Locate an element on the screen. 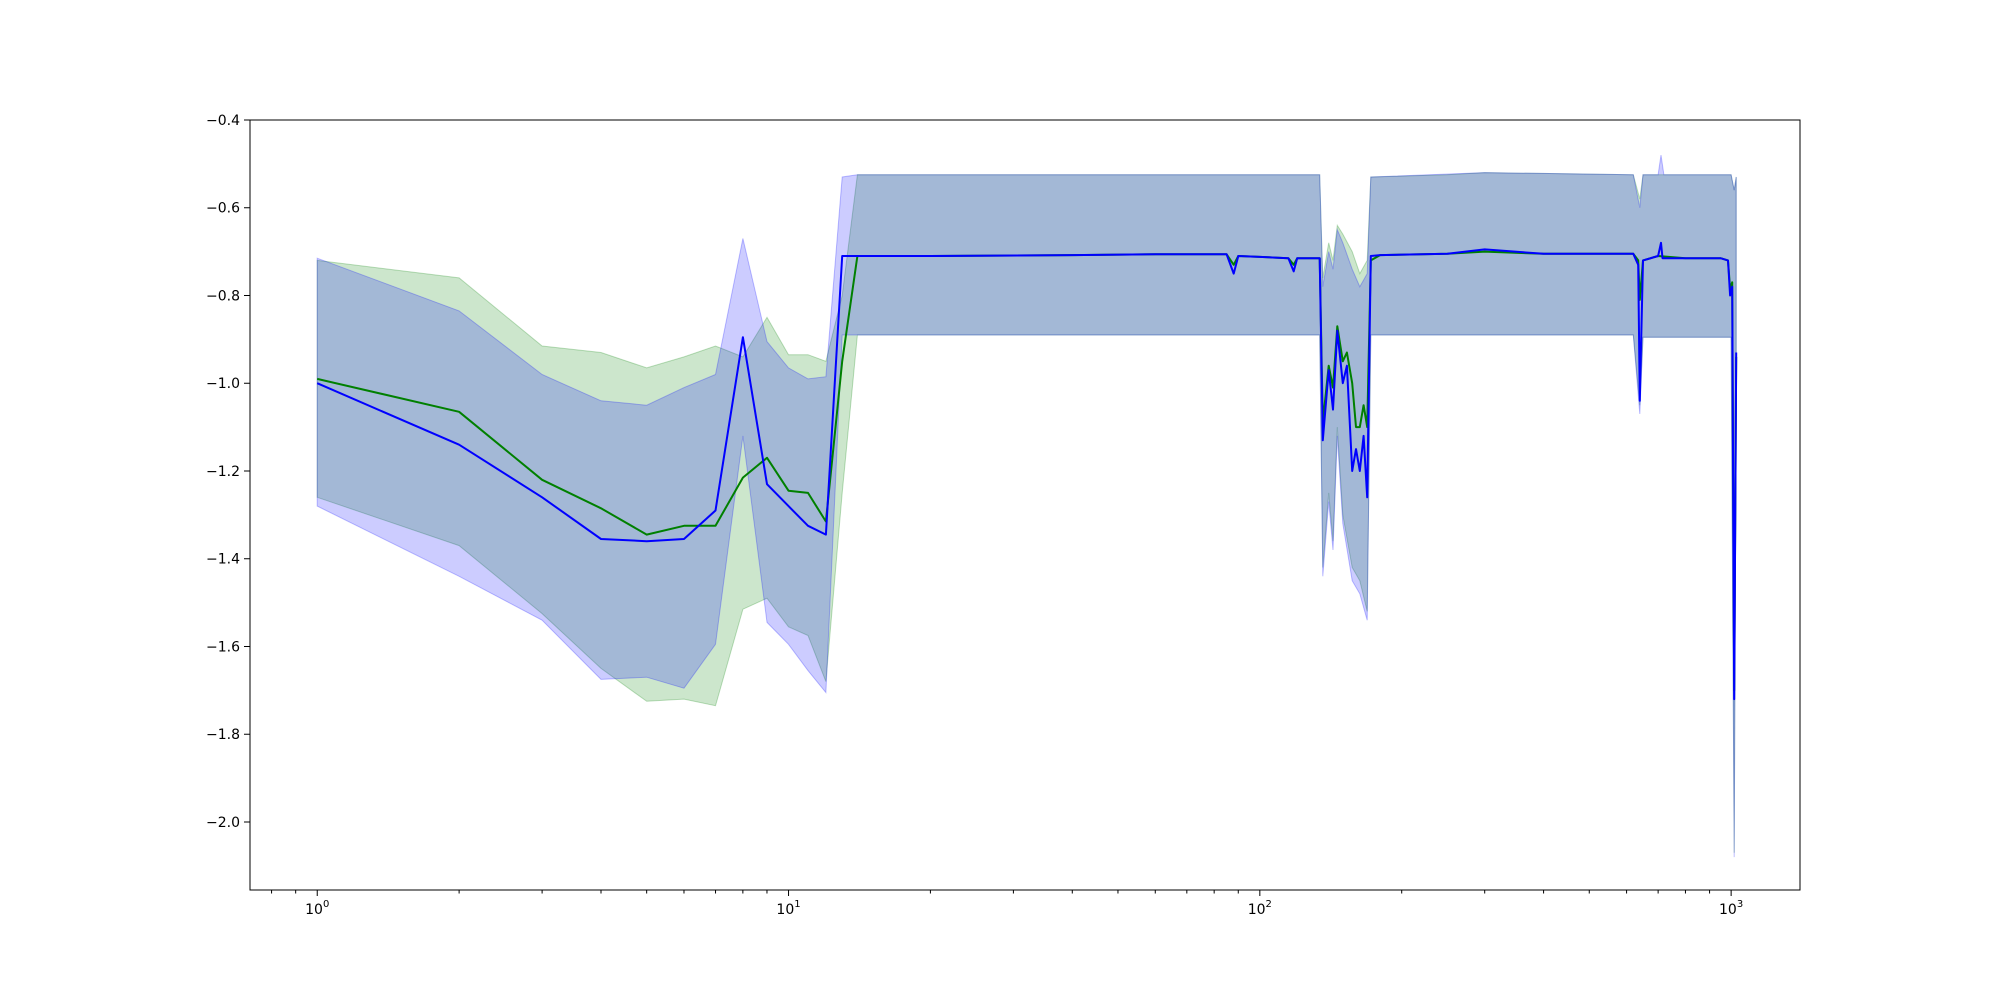  x-tick-label: 10¹ is located at coordinates (788, 908).